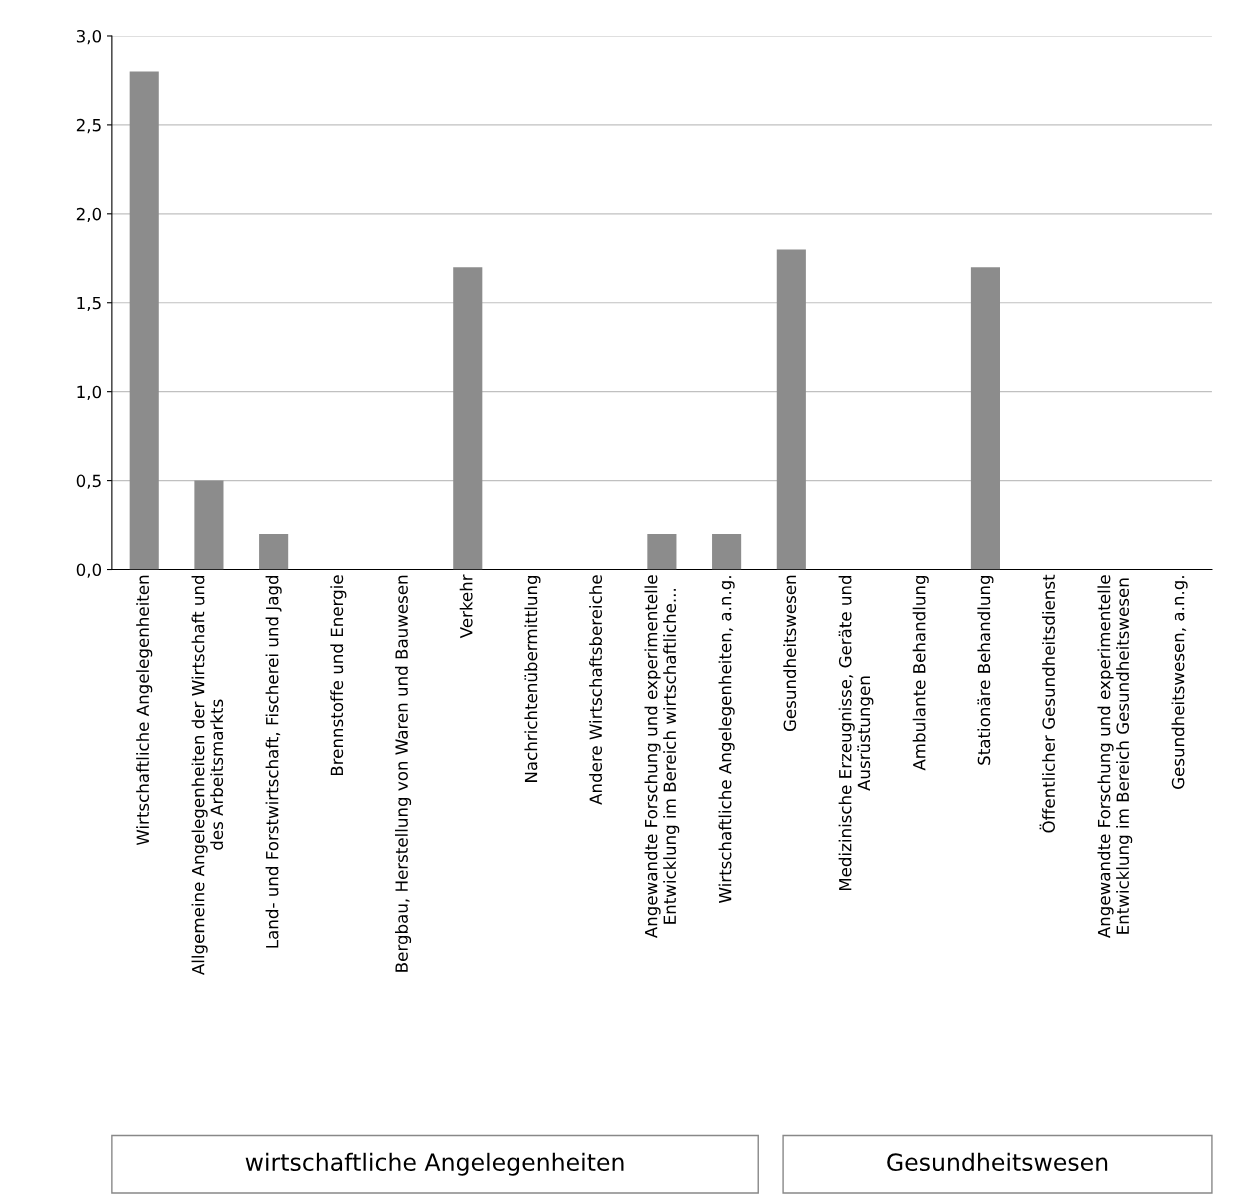  I want to click on y-tick-label: 3,0, so click(89, 37).